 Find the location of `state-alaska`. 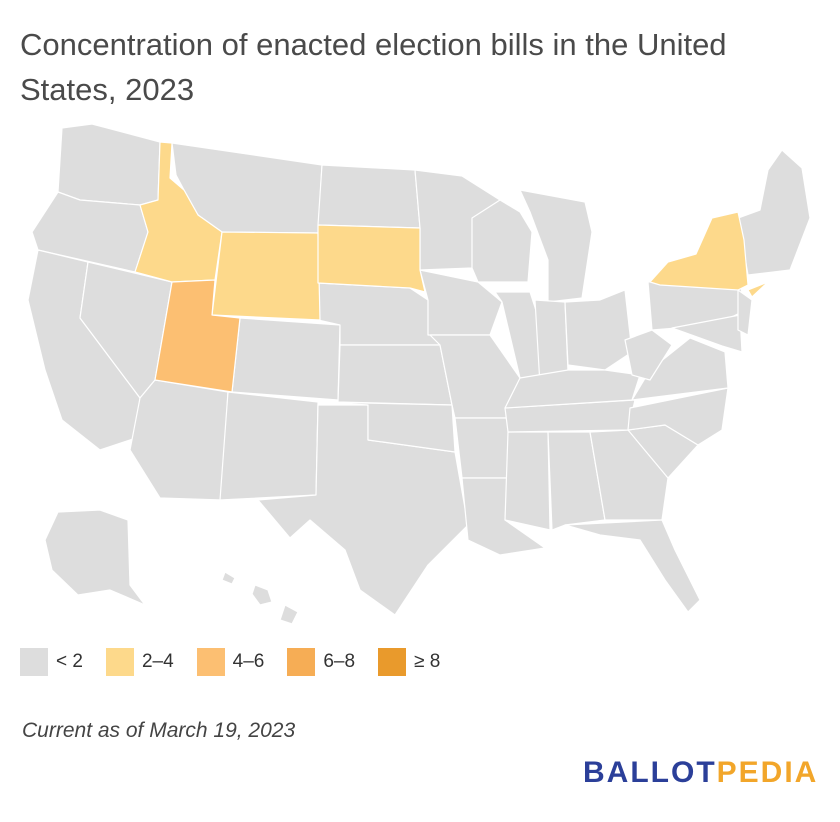

state-alaska is located at coordinates (95, 557).